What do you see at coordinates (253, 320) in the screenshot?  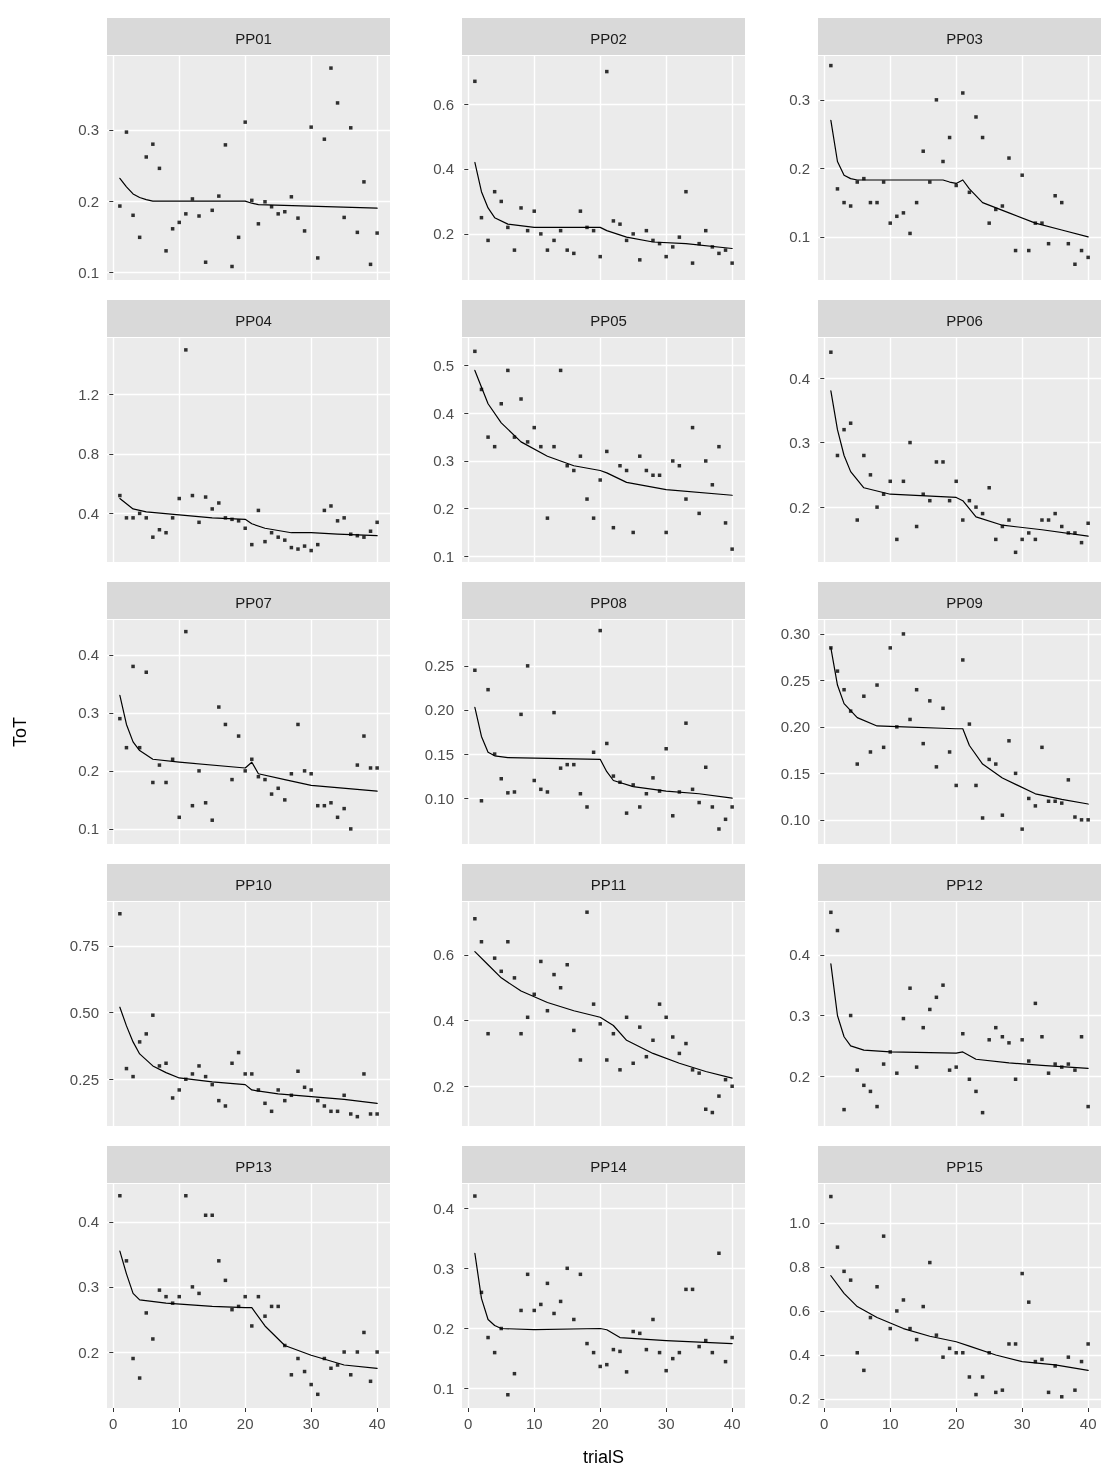 I see `chart-title: PP04` at bounding box center [253, 320].